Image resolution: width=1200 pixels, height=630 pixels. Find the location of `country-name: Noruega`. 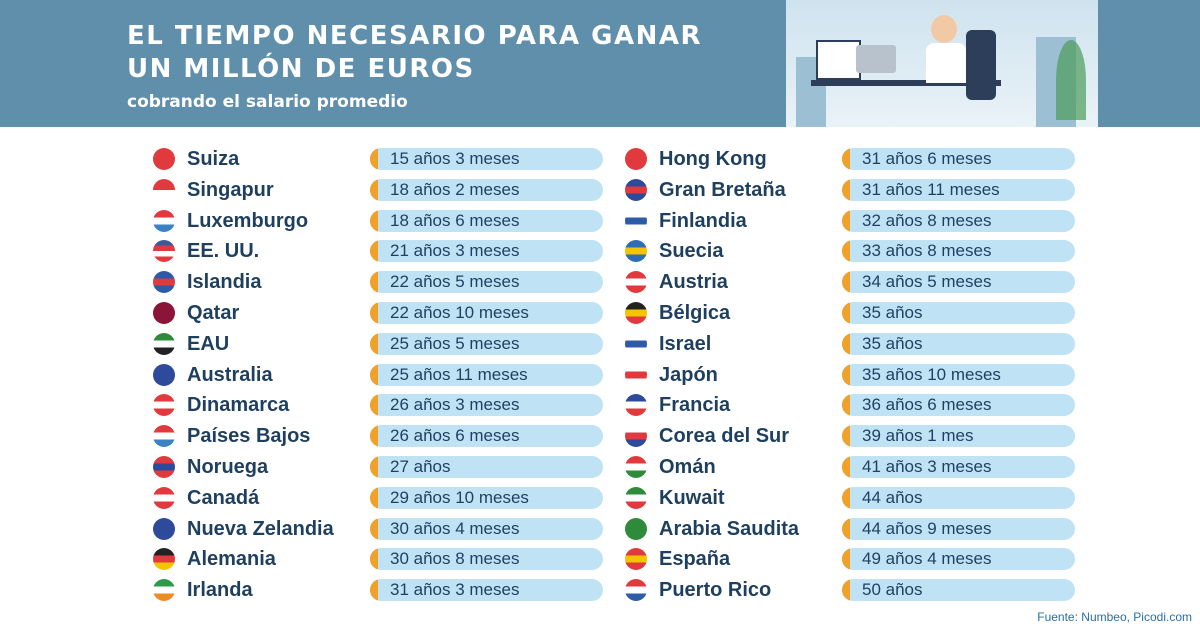

country-name: Noruega is located at coordinates (228, 467).